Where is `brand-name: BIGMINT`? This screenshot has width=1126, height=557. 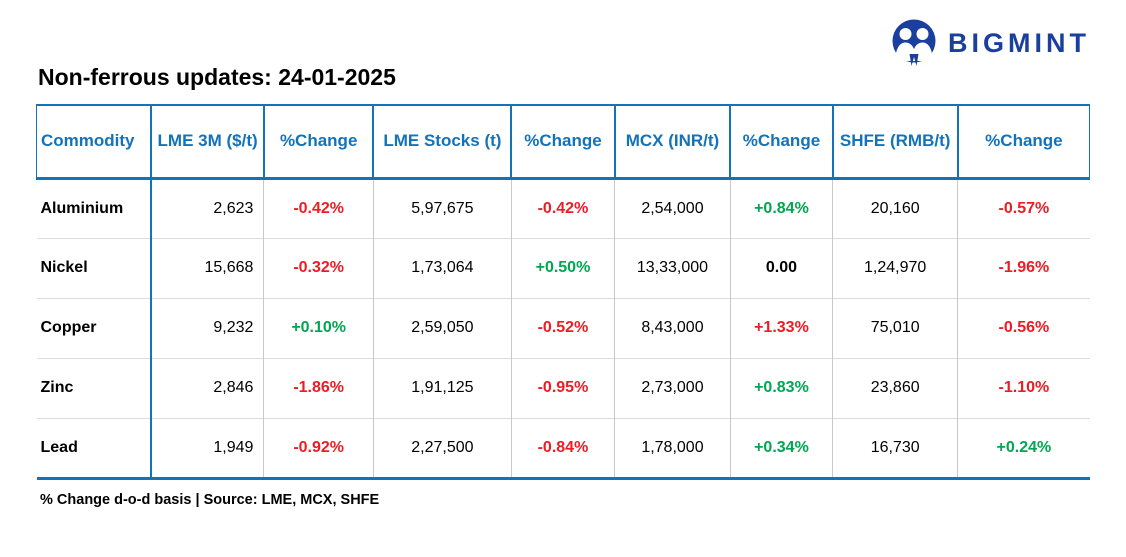 brand-name: BIGMINT is located at coordinates (1019, 42).